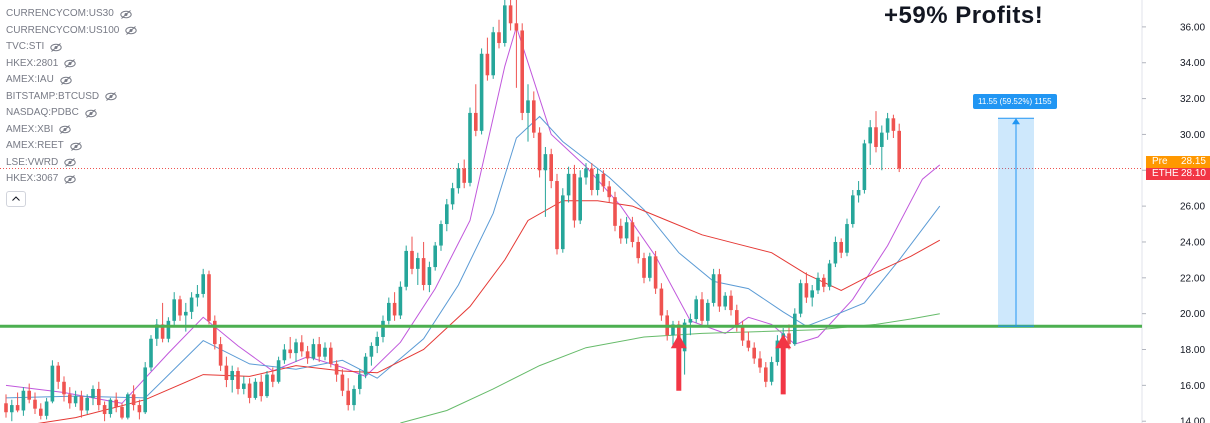 The image size is (1210, 423). I want to click on legend-row: NASDAQ:PDBC, so click(71, 113).